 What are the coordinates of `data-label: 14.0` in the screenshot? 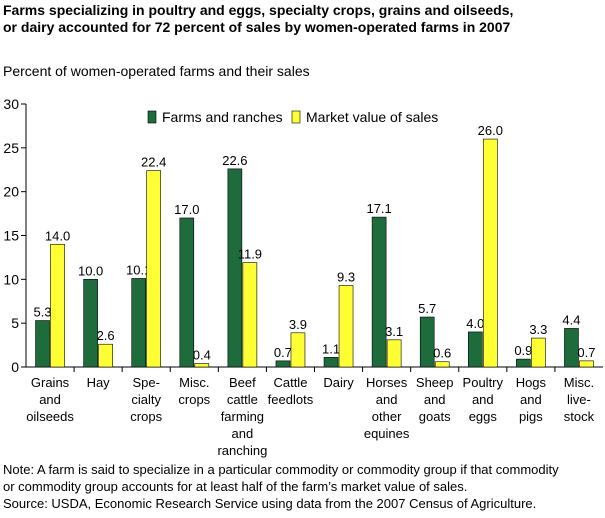 It's located at (57, 235).